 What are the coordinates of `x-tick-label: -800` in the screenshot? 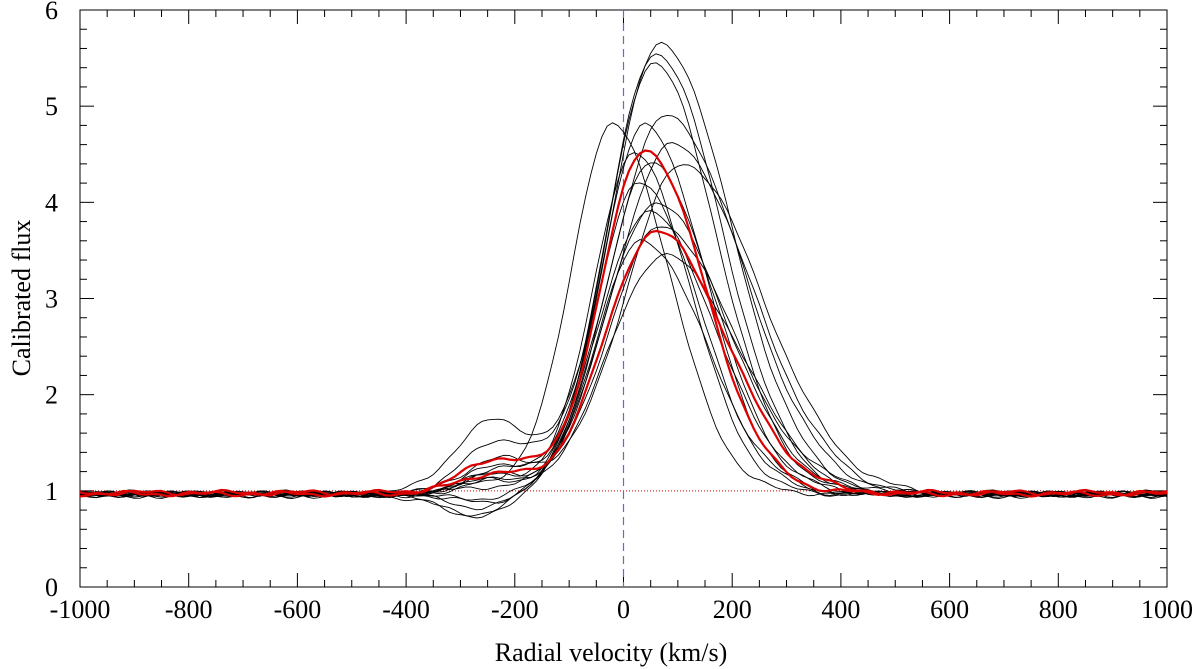 It's located at (189, 609).